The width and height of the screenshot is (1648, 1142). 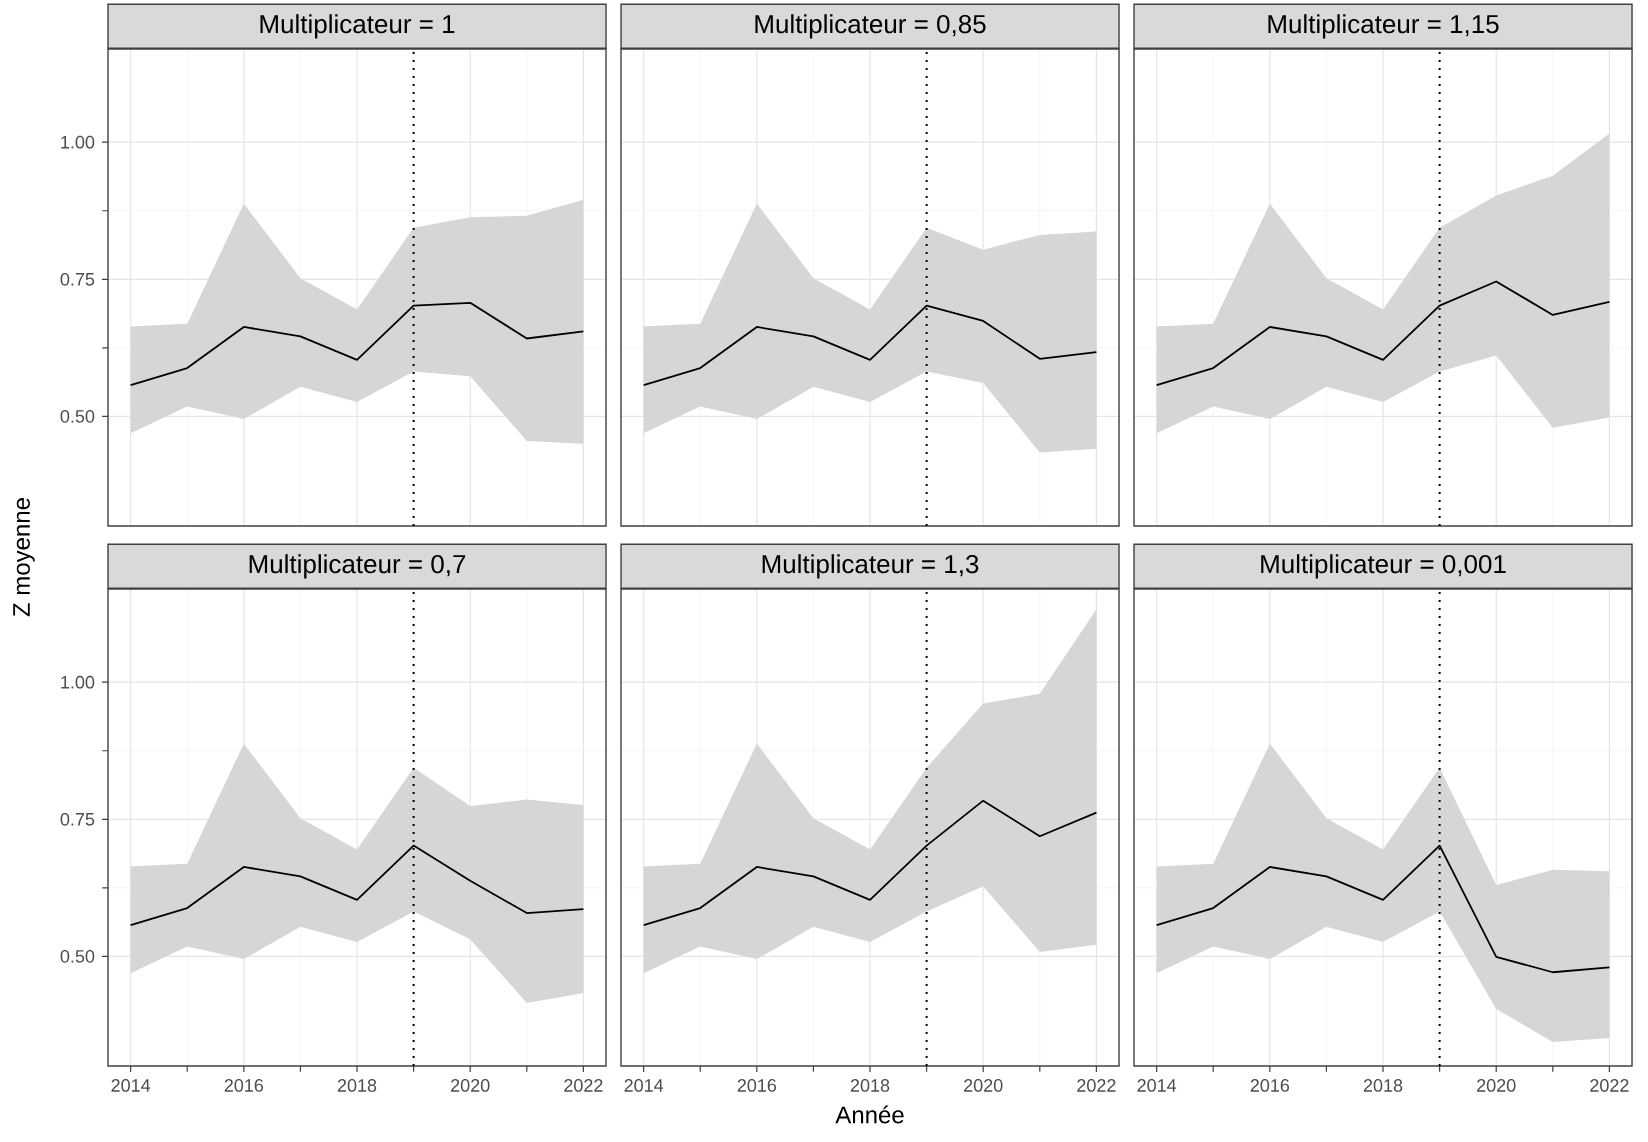 I want to click on chart-title: Multiplicateur = 0,001, so click(x=1383, y=566).